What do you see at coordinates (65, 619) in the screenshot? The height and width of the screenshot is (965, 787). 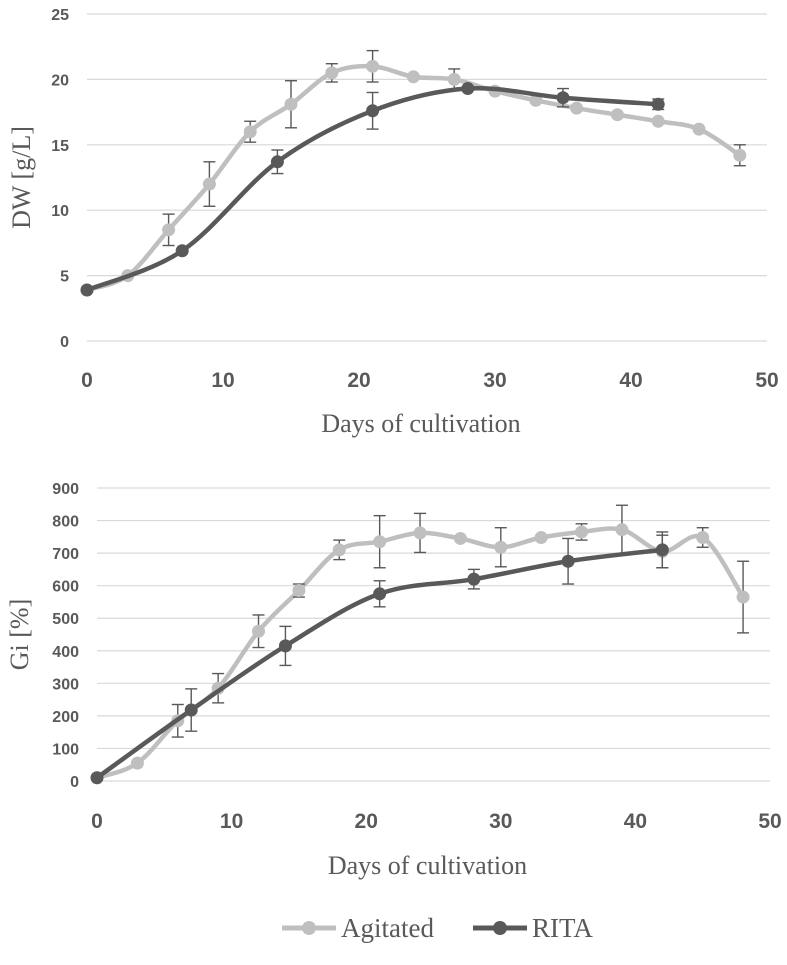 I see `gi-ytick-label-5: 500` at bounding box center [65, 619].